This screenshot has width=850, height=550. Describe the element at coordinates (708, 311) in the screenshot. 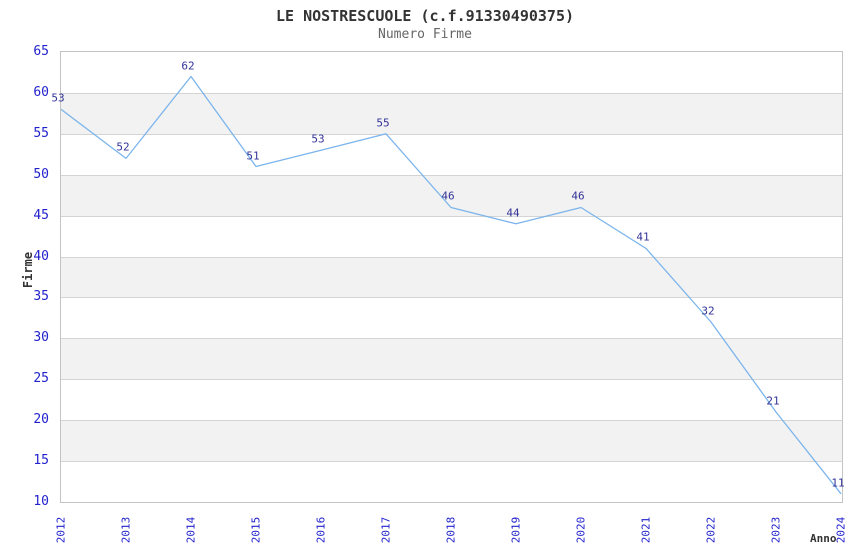

I see `data-label: 32` at that location.